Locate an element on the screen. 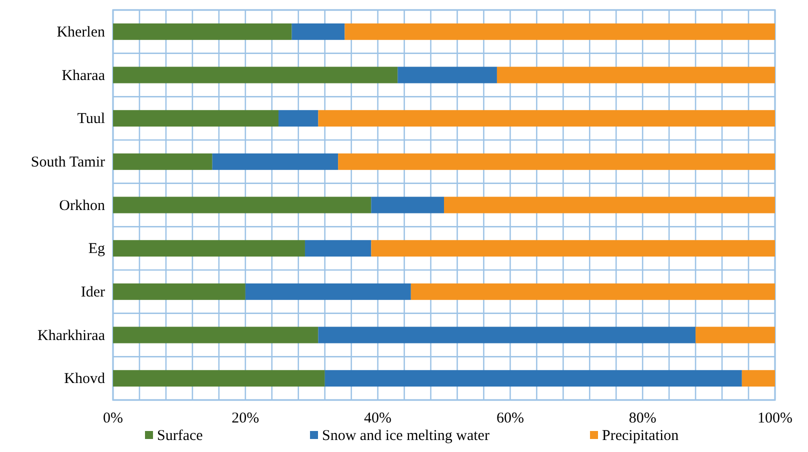 The width and height of the screenshot is (808, 452). y-tick-label: Kherlen is located at coordinates (81, 32).